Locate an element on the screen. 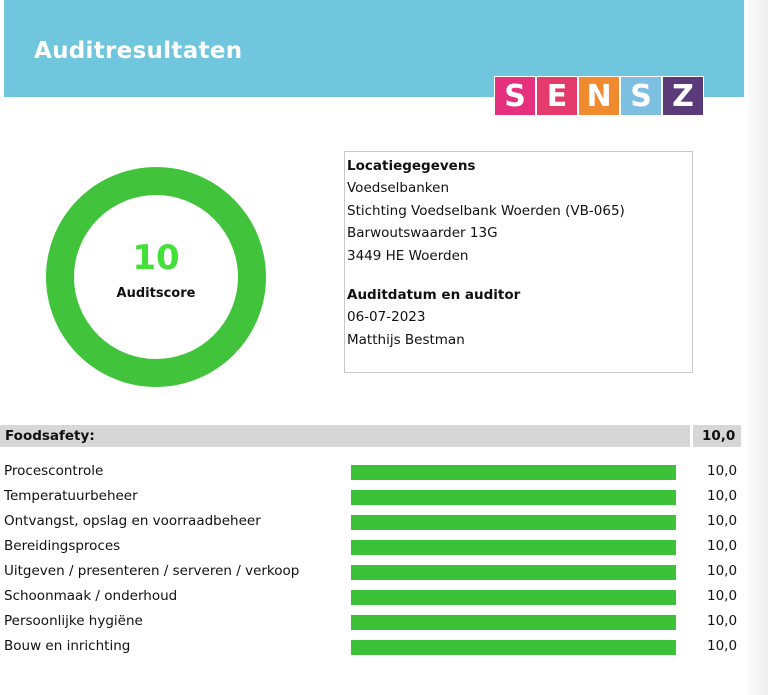  section-score: 10,0 is located at coordinates (717, 436).